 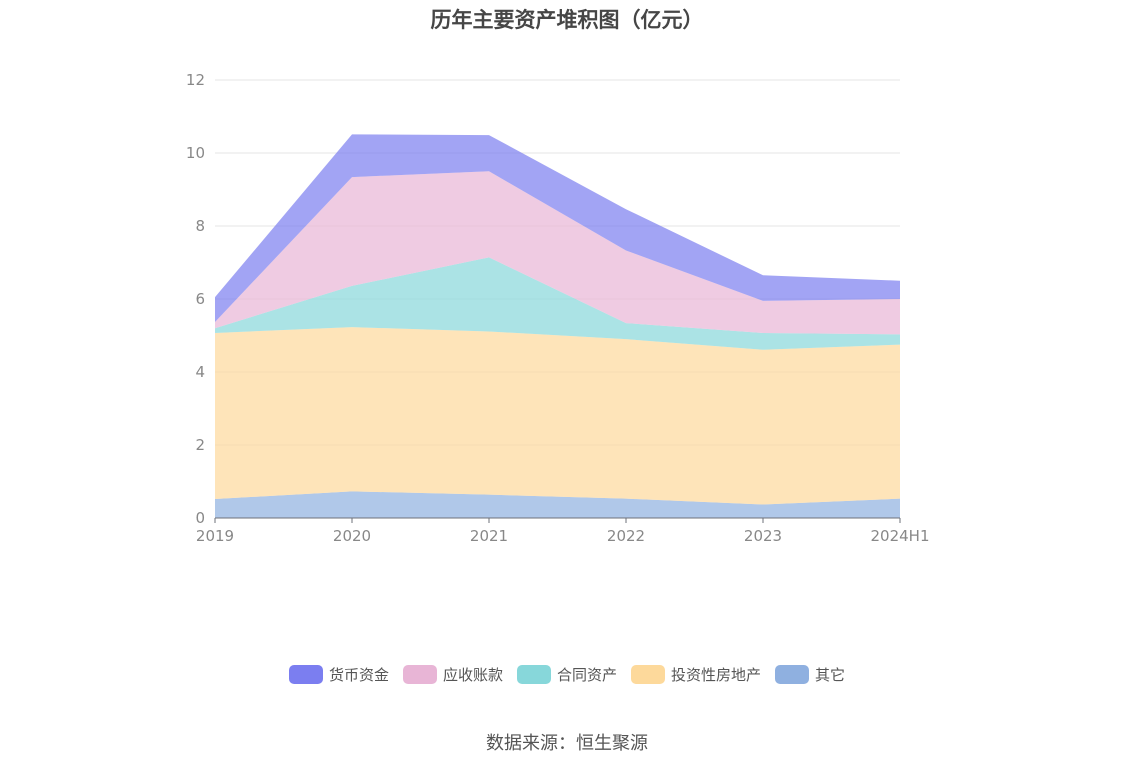 I want to click on area-series-投资性房地产, so click(x=557, y=416).